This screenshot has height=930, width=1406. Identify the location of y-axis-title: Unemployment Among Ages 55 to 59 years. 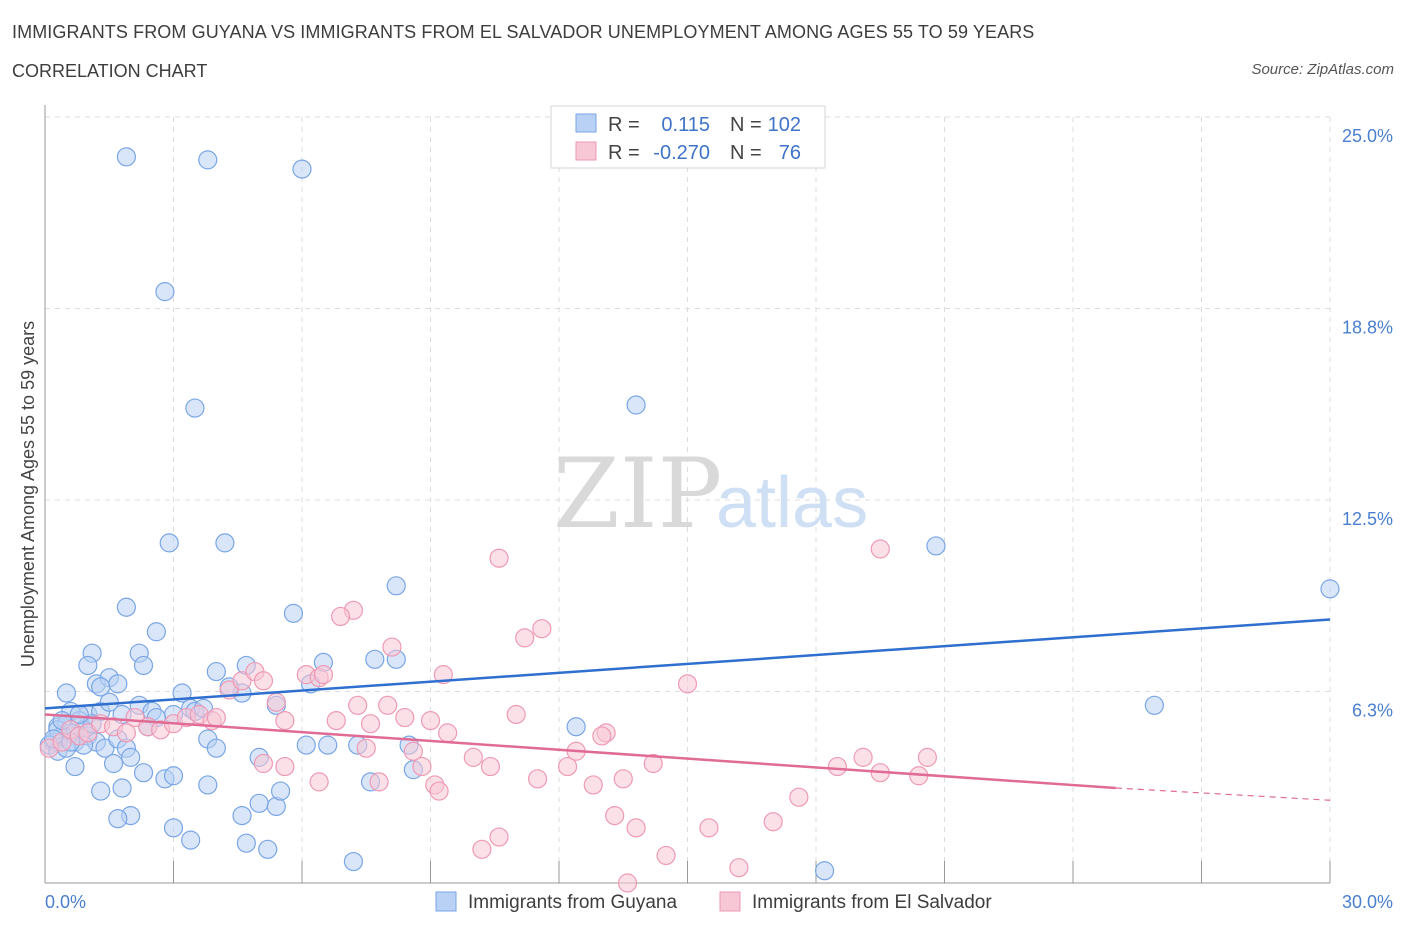
(28, 494).